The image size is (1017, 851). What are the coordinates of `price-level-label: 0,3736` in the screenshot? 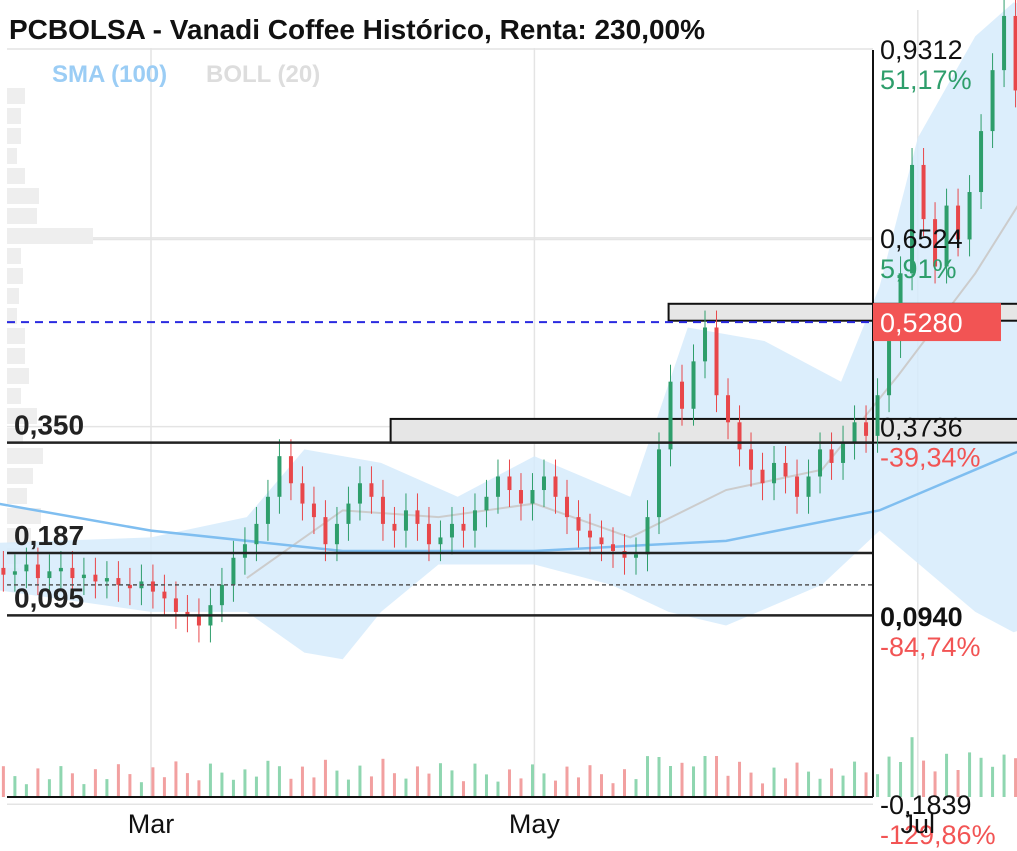 It's located at (921, 428).